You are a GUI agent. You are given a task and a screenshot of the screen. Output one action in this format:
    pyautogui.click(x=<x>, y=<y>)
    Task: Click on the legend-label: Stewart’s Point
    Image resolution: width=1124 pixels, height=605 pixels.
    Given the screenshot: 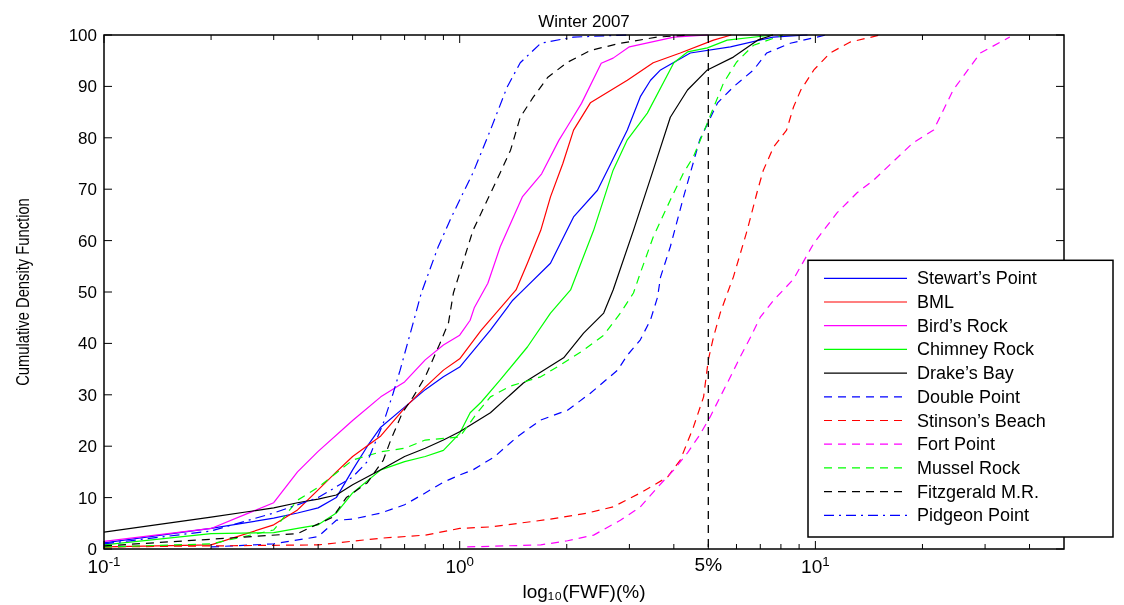 What is the action you would take?
    pyautogui.click(x=977, y=278)
    